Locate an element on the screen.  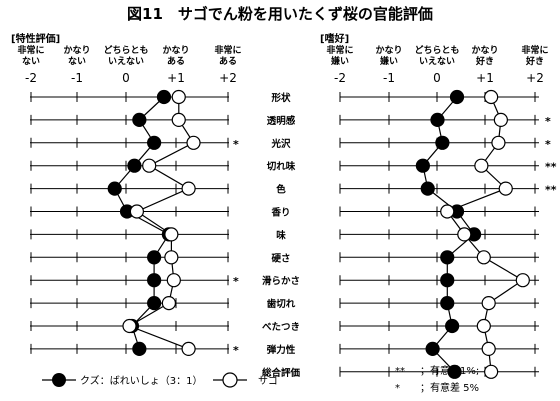
section-label: [特性評価] is located at coordinates (35, 38).